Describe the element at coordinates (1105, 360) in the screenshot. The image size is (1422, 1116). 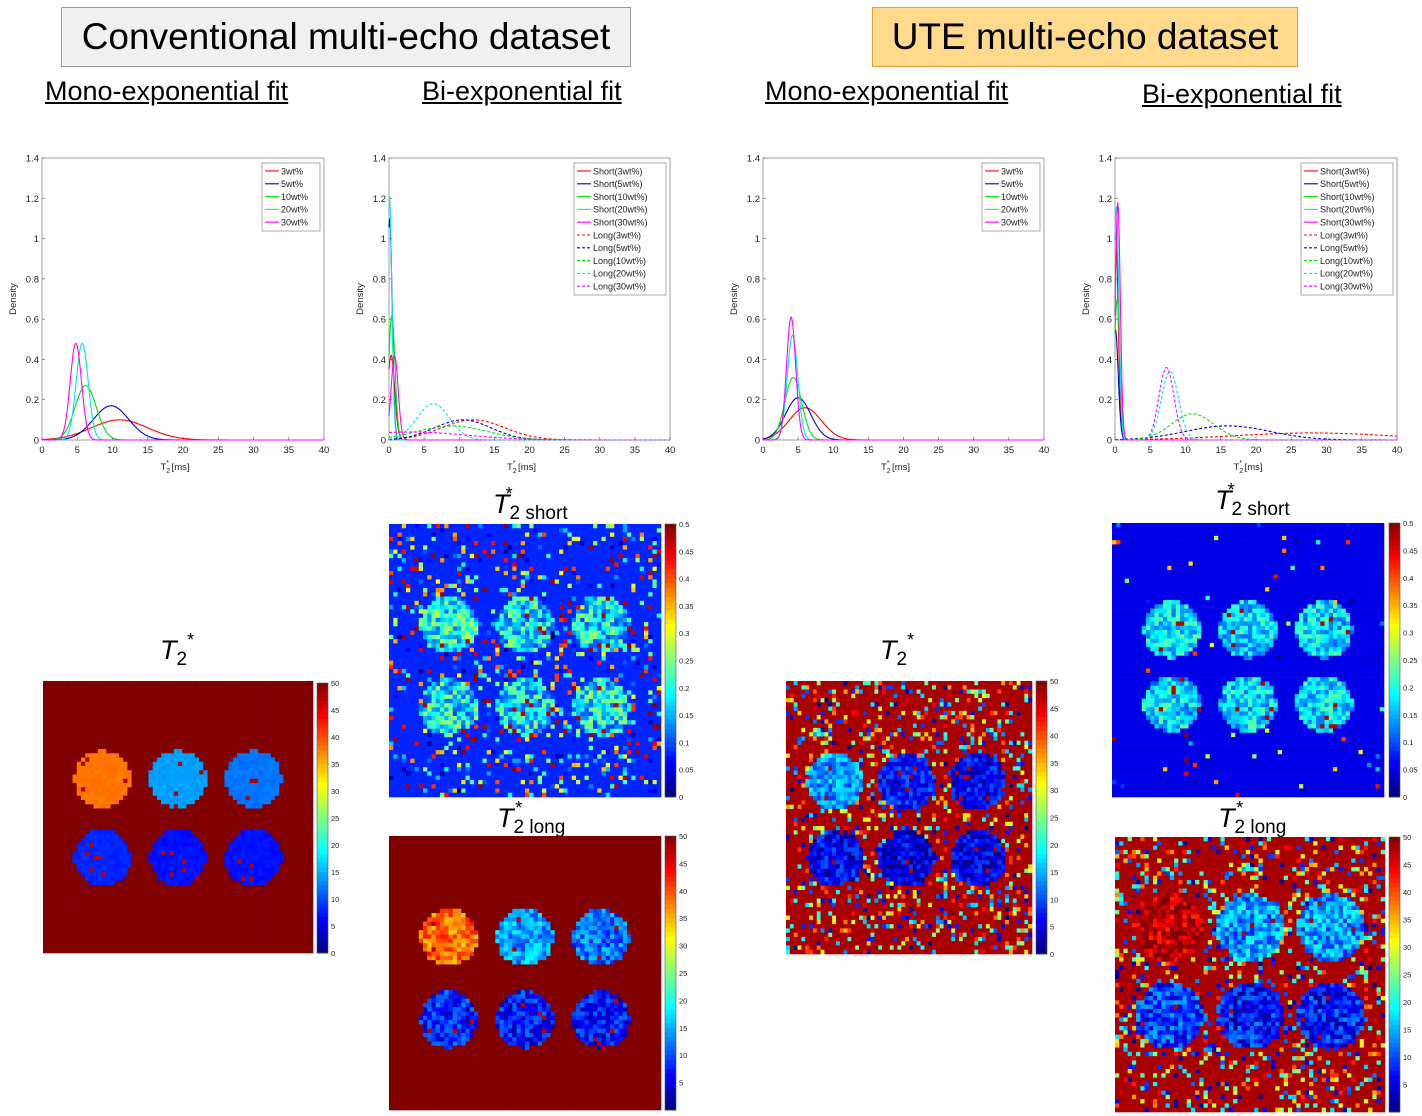
I see `y-tick-label: 0.4` at that location.